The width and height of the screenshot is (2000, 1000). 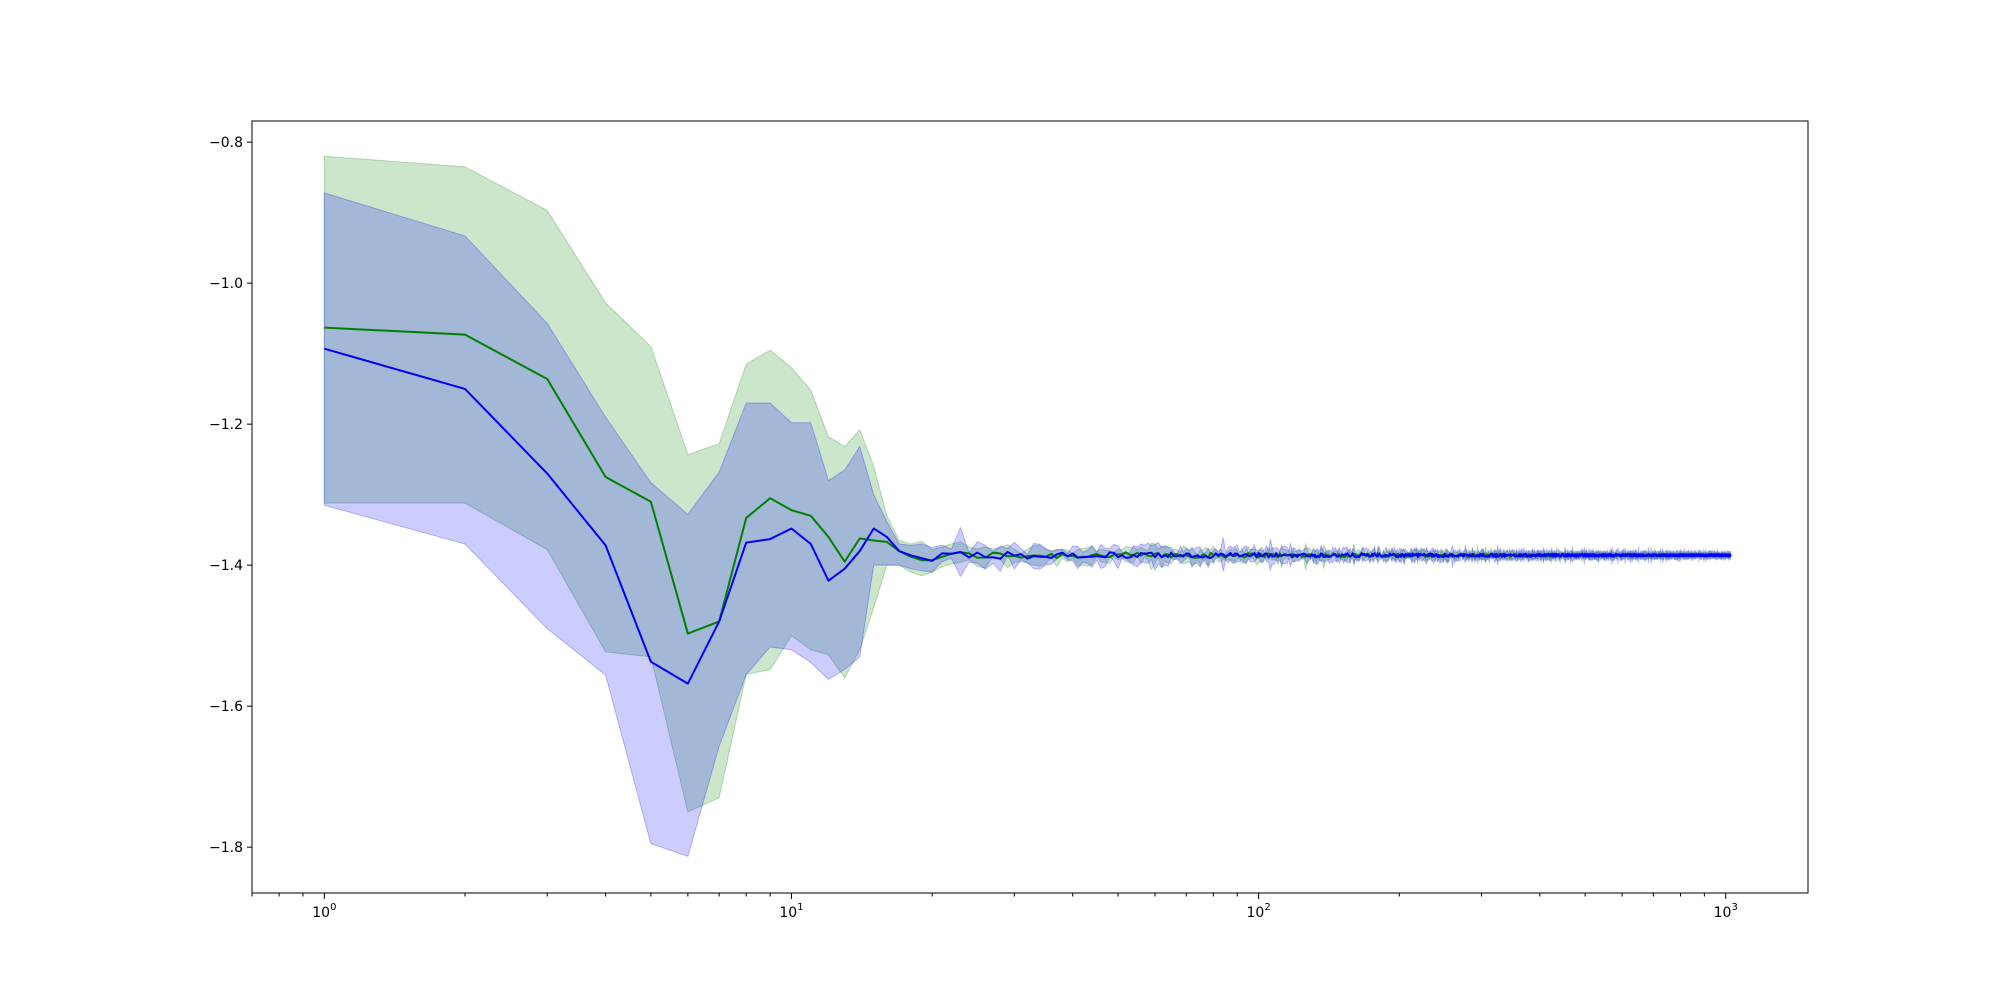 What do you see at coordinates (226, 143) in the screenshot?
I see `y-tick-label-0: −0.8` at bounding box center [226, 143].